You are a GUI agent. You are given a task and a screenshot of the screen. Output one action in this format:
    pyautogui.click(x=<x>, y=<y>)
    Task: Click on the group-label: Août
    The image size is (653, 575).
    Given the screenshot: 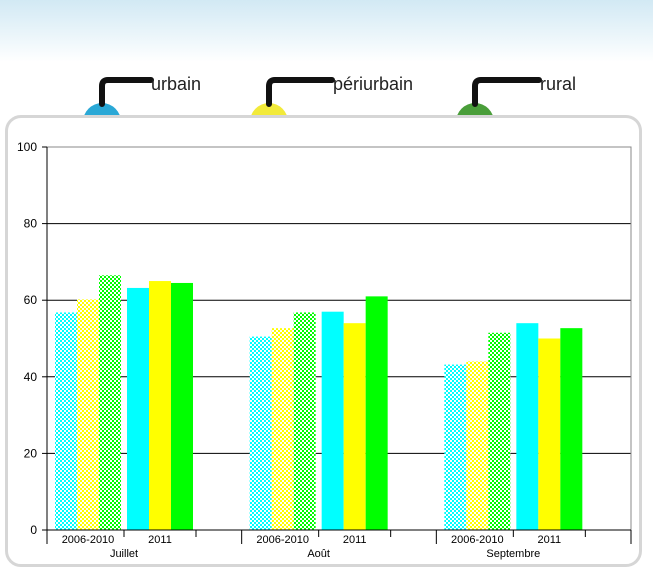 What is the action you would take?
    pyautogui.click(x=318, y=554)
    